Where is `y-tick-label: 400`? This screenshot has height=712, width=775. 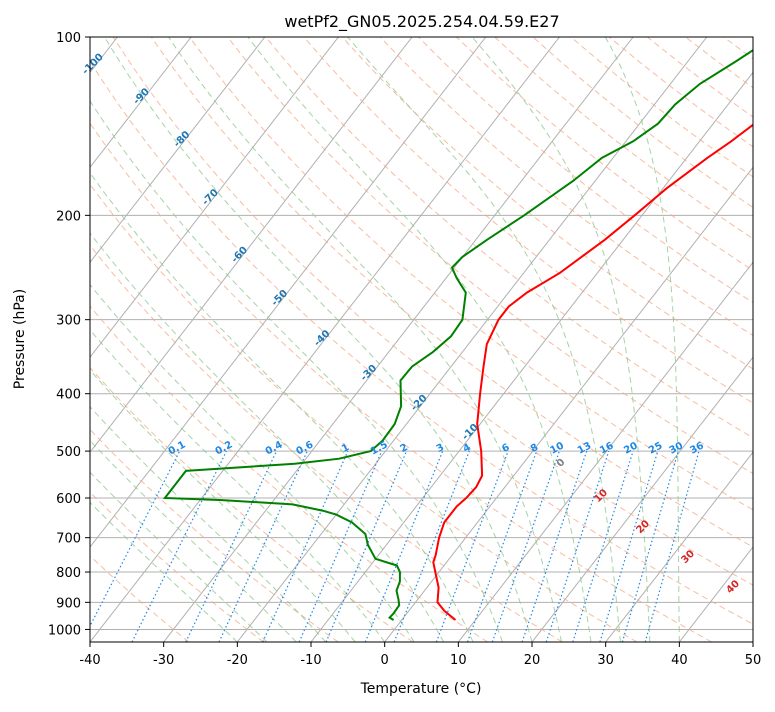
y-tick-label: 400 is located at coordinates (68, 395).